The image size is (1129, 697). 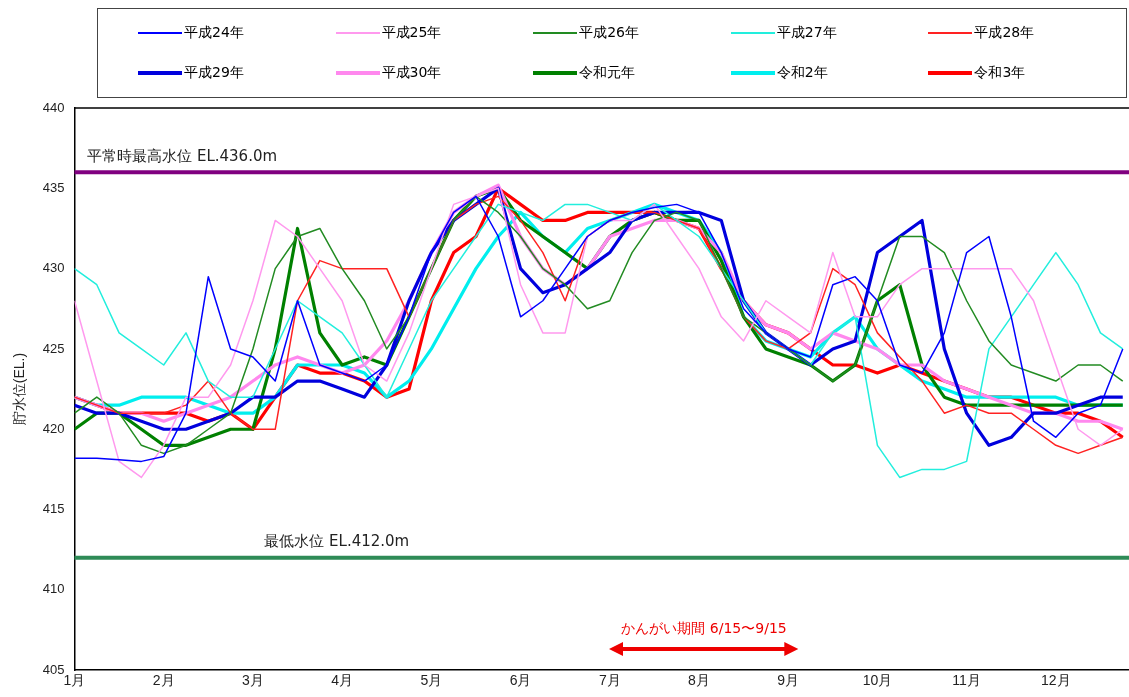 What do you see at coordinates (704, 627) in the screenshot?
I see `annotation: かんがい期間 6/15〜9/15` at bounding box center [704, 627].